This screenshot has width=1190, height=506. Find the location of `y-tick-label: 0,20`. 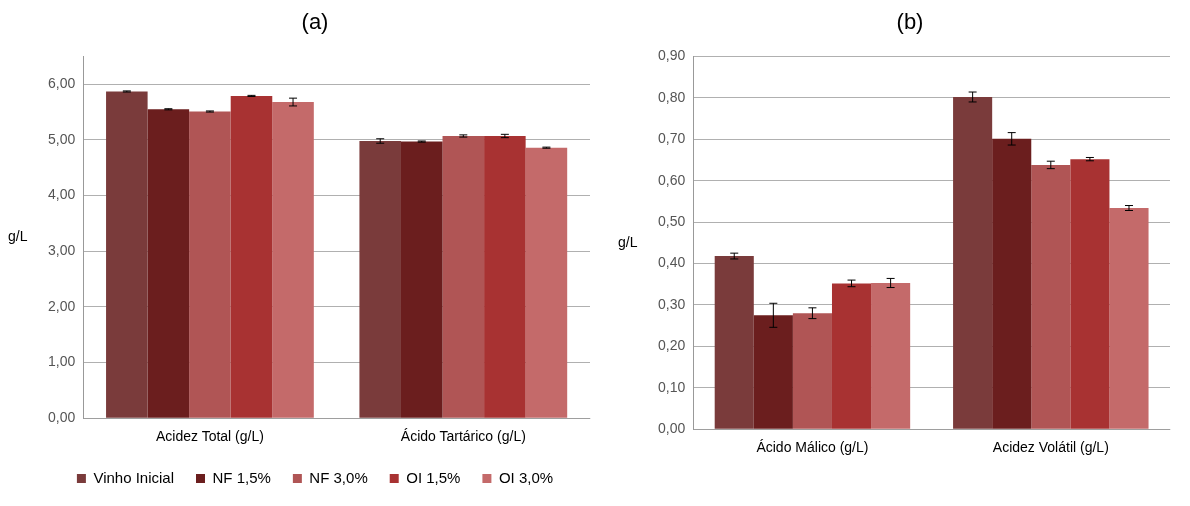

y-tick-label: 0,20 is located at coordinates (672, 345).